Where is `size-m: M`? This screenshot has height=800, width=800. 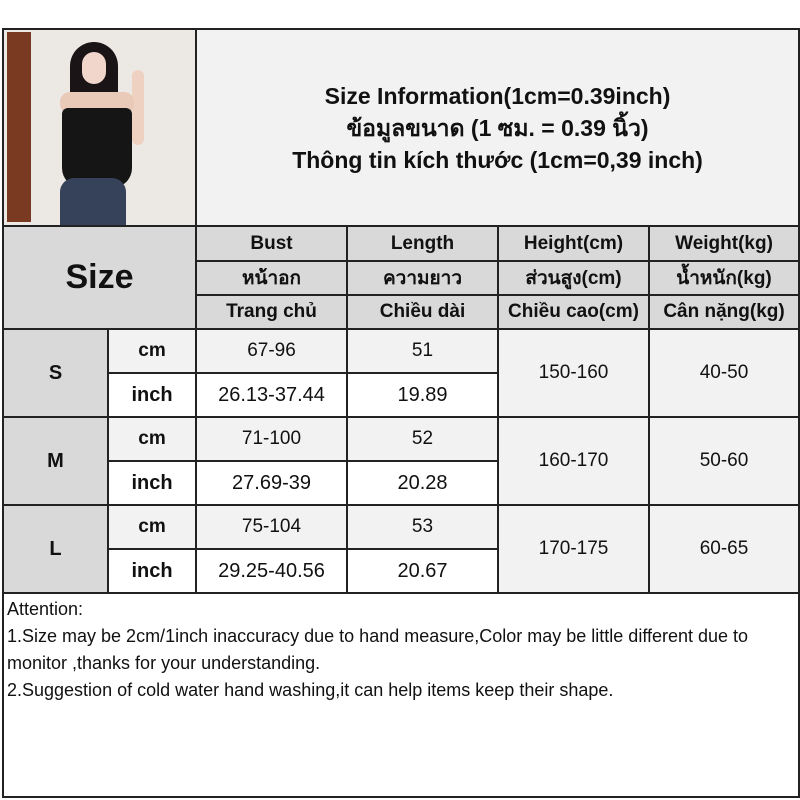 size-m: M is located at coordinates (55, 461).